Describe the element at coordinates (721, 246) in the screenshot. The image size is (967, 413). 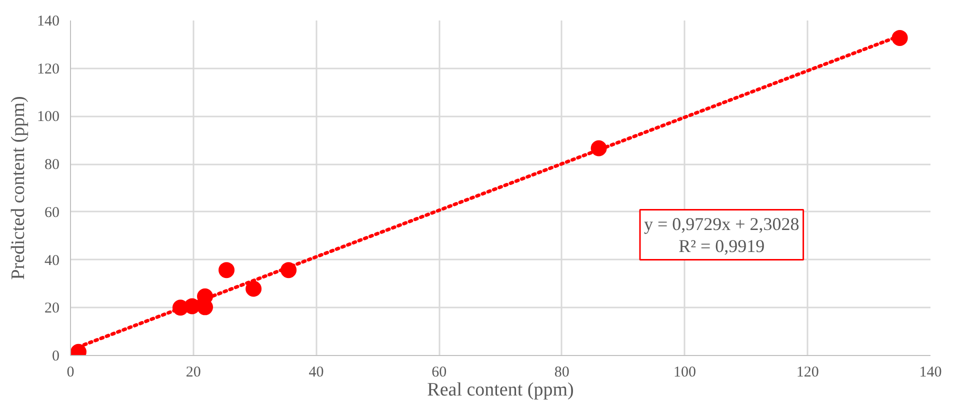
I see `annotation: R² = 0,9919` at that location.